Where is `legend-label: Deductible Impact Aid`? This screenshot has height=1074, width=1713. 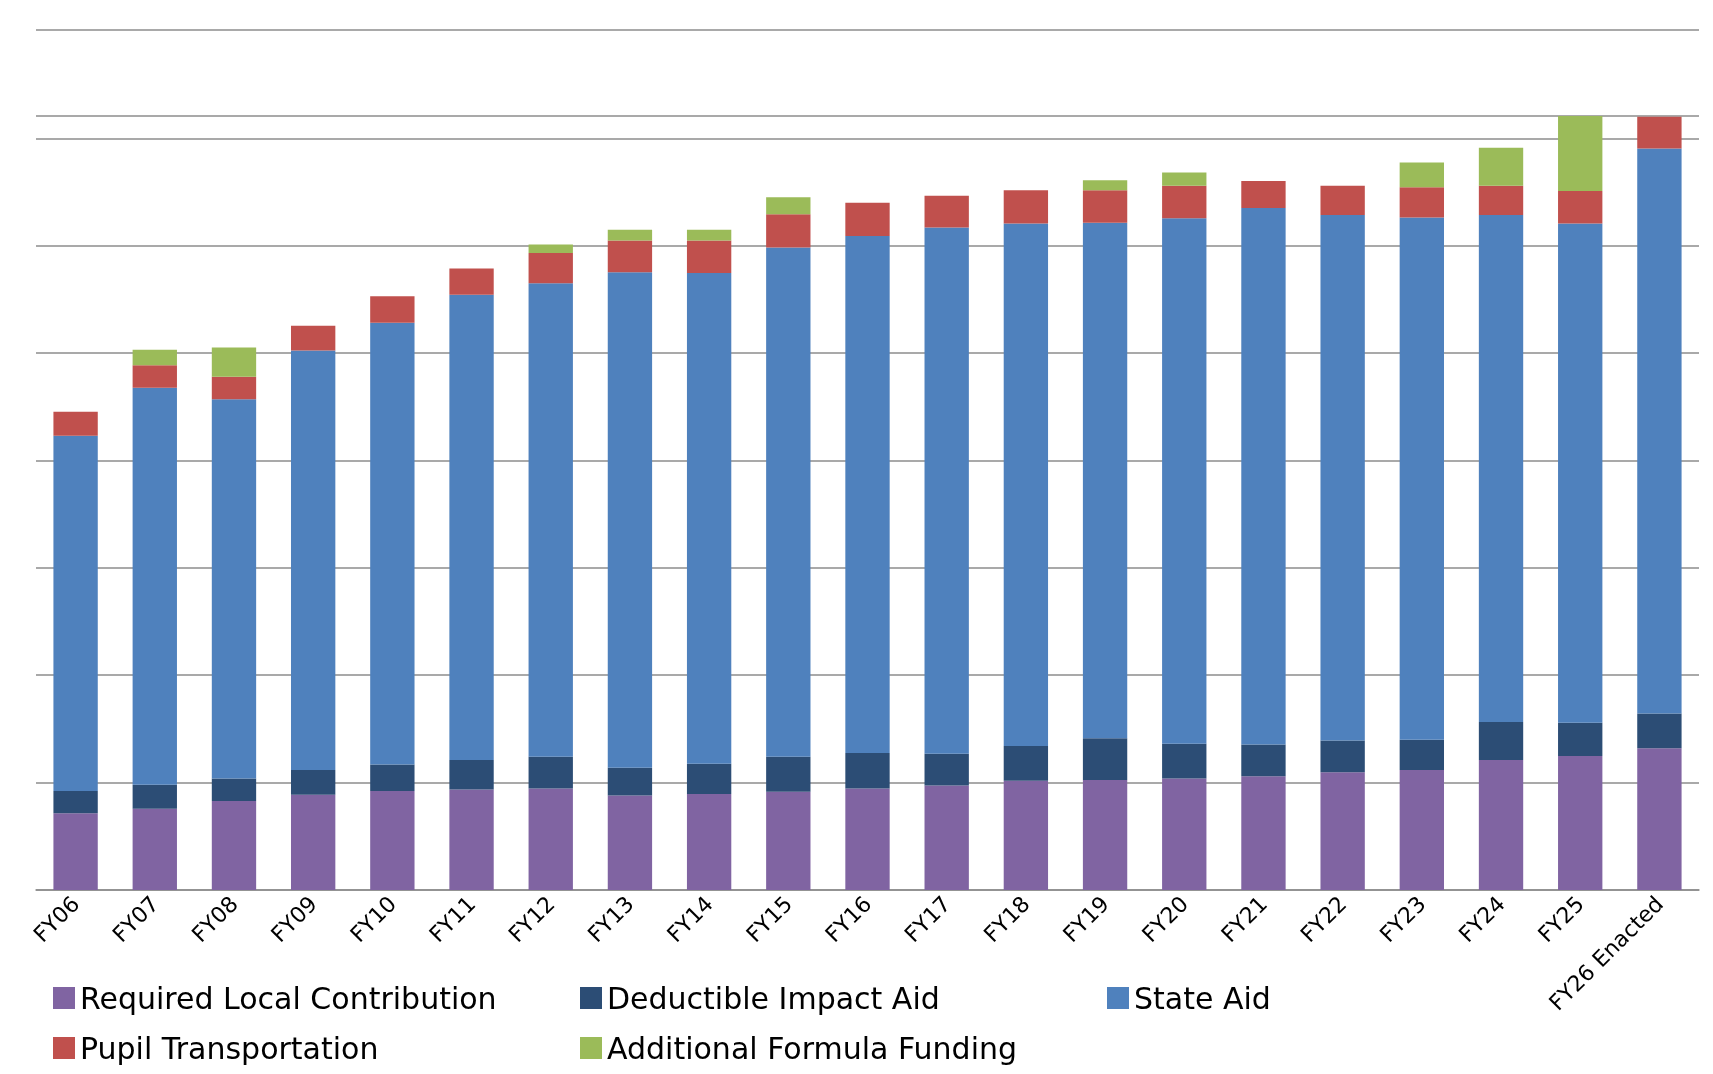 legend-label: Deductible Impact Aid is located at coordinates (773, 998).